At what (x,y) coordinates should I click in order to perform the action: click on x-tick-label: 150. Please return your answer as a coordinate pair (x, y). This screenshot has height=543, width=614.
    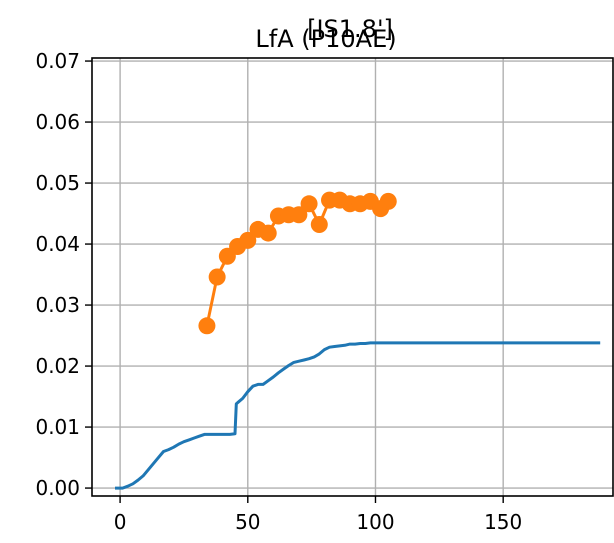
    Looking at the image, I should click on (503, 522).